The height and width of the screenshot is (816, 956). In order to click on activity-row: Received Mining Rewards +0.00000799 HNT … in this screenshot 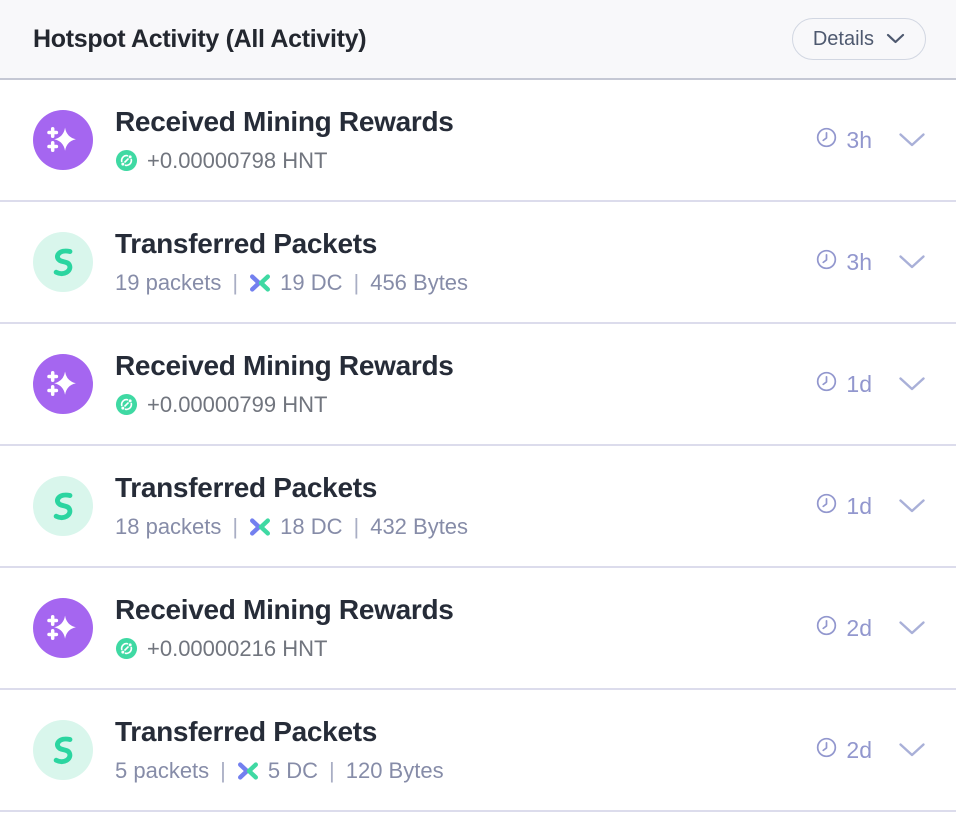, I will do `click(478, 385)`.